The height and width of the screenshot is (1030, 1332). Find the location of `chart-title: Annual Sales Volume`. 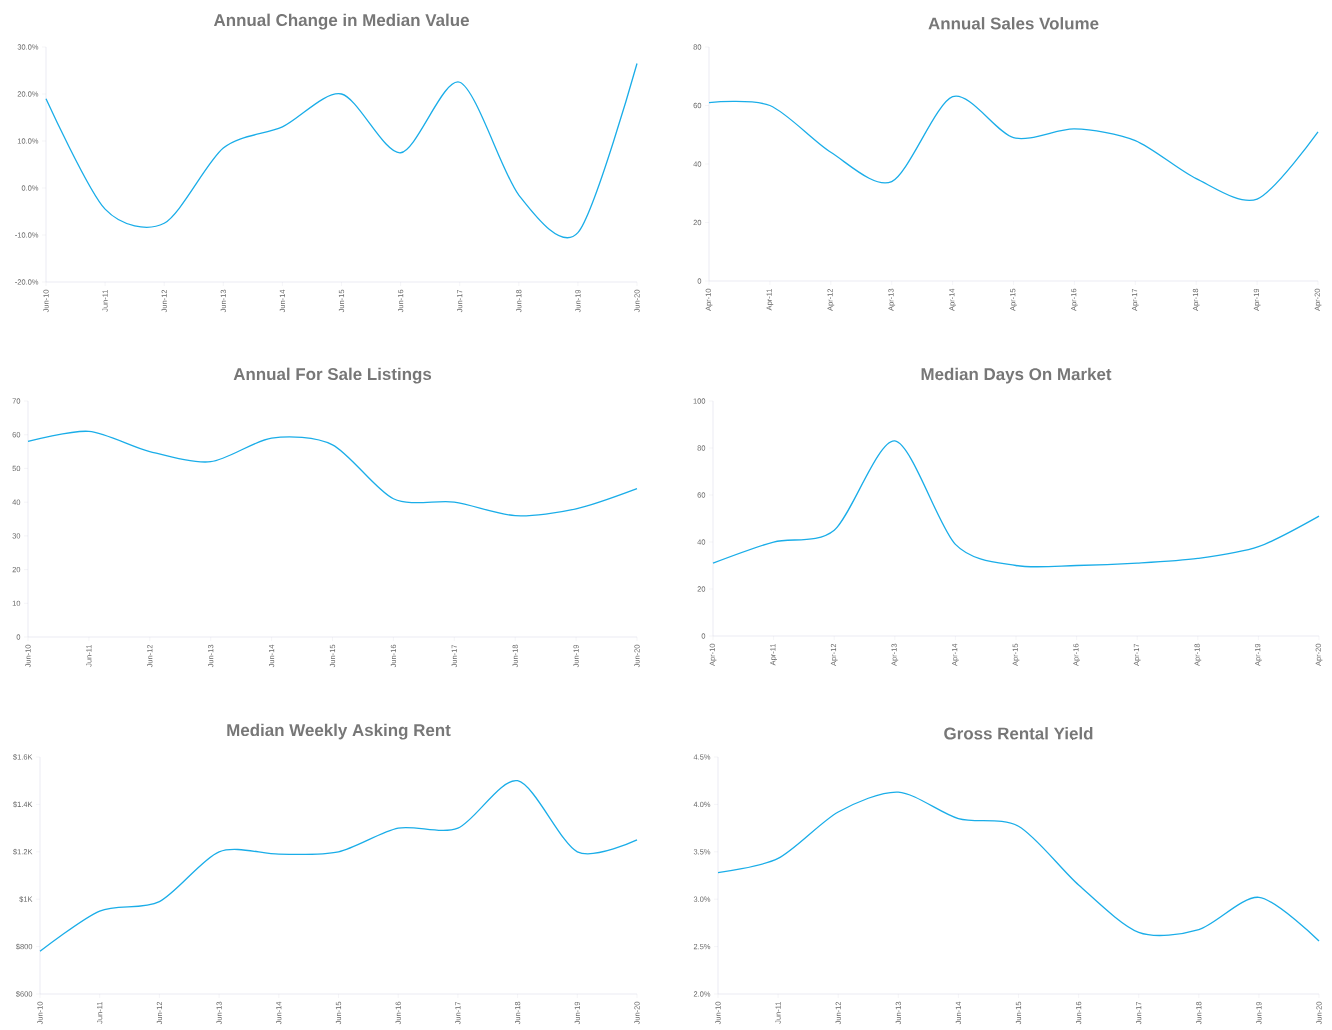

chart-title: Annual Sales Volume is located at coordinates (1013, 23).